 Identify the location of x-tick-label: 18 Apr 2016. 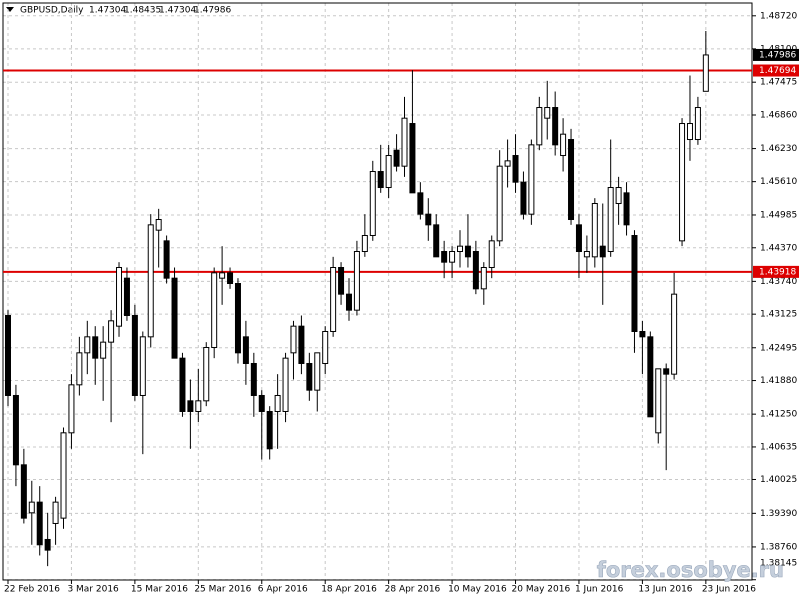
(349, 590).